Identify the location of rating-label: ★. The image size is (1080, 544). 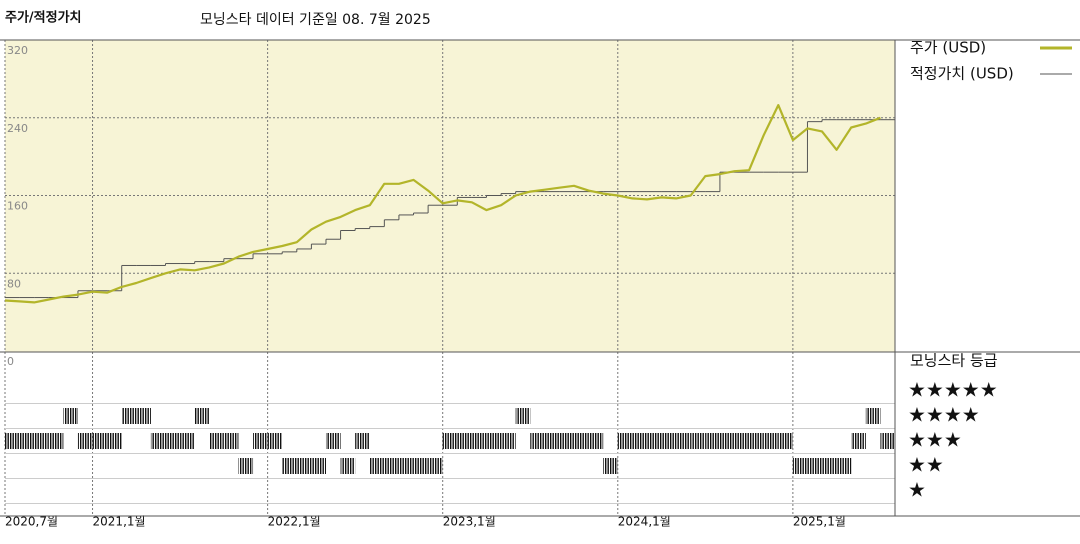
(917, 490).